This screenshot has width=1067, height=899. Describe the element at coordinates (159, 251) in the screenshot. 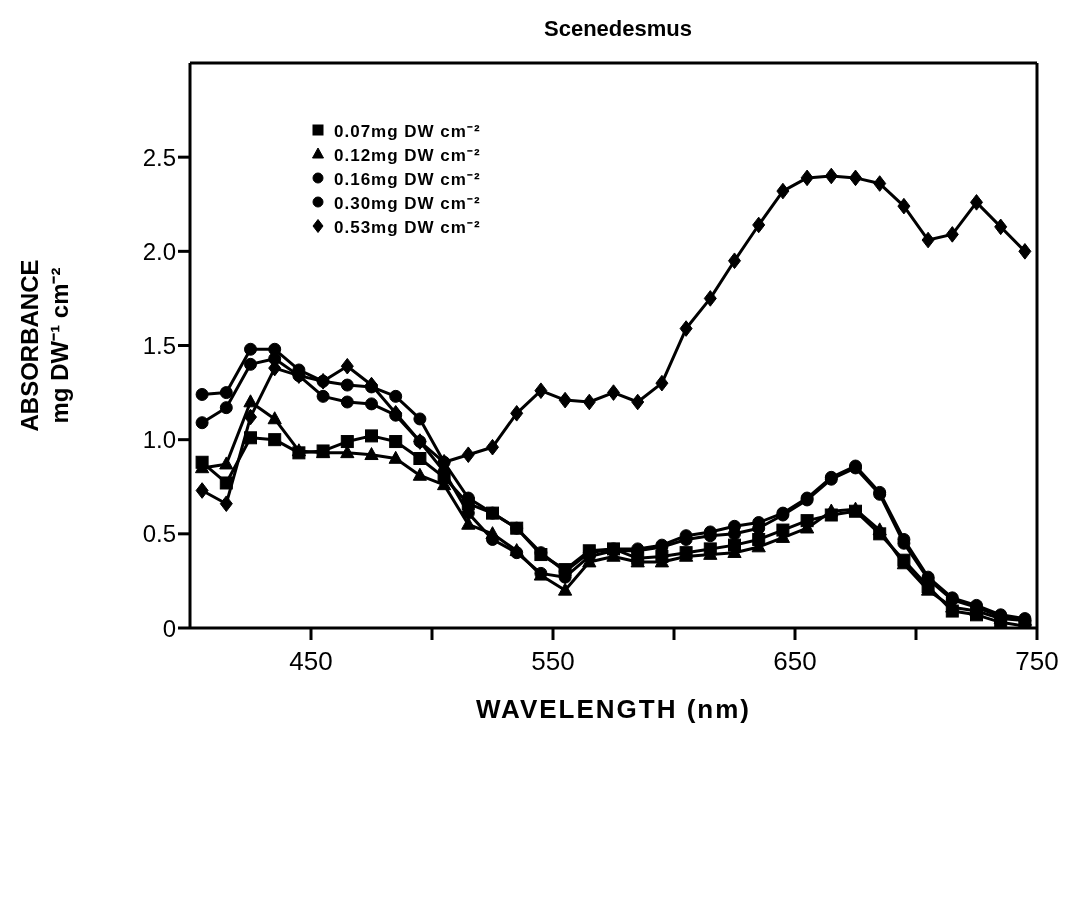

I see `y-tick-label: 2.0` at that location.